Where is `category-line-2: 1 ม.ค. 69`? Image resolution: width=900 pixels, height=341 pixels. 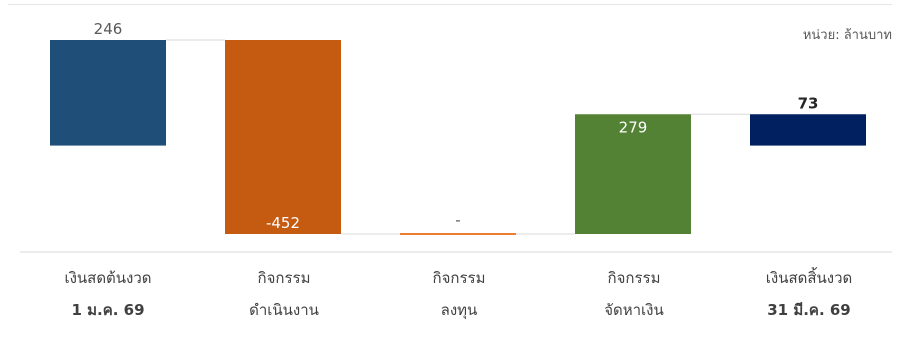
category-line-2: 1 ม.ค. 69 is located at coordinates (108, 310).